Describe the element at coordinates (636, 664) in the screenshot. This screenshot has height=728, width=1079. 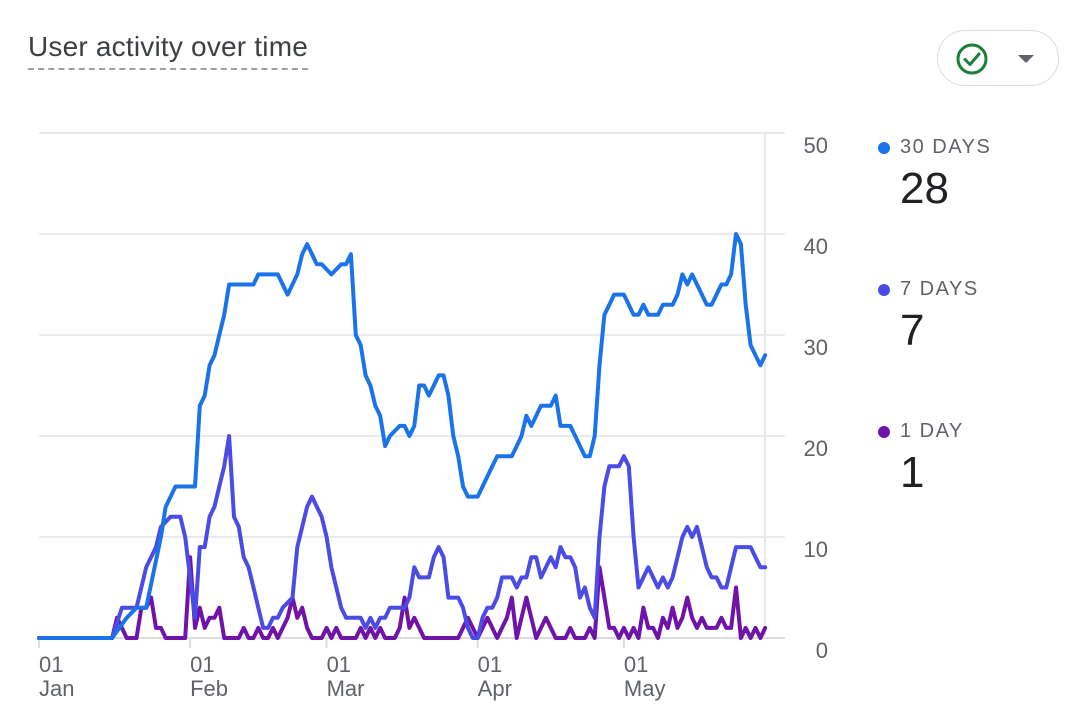
I see `x-tick-day-4: 01` at that location.